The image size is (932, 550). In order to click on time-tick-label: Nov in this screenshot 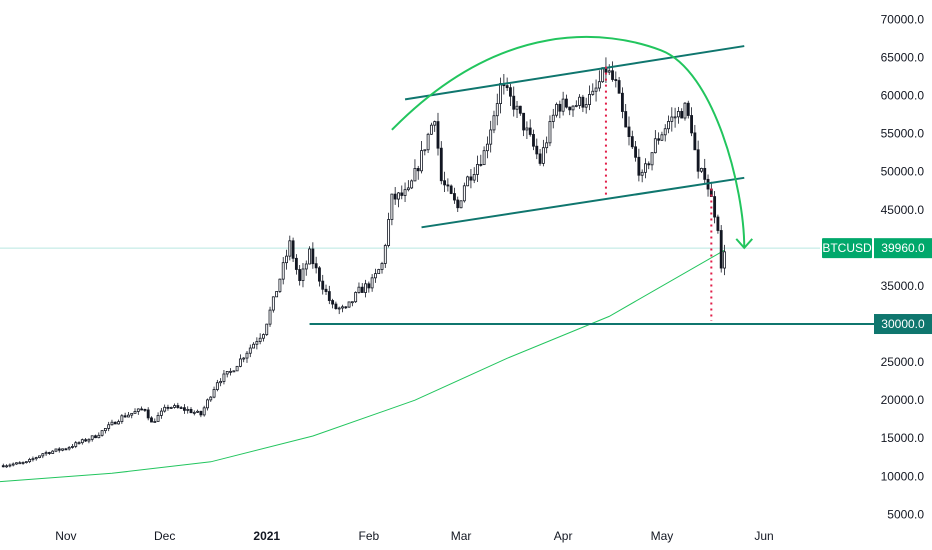, I will do `click(65, 536)`.